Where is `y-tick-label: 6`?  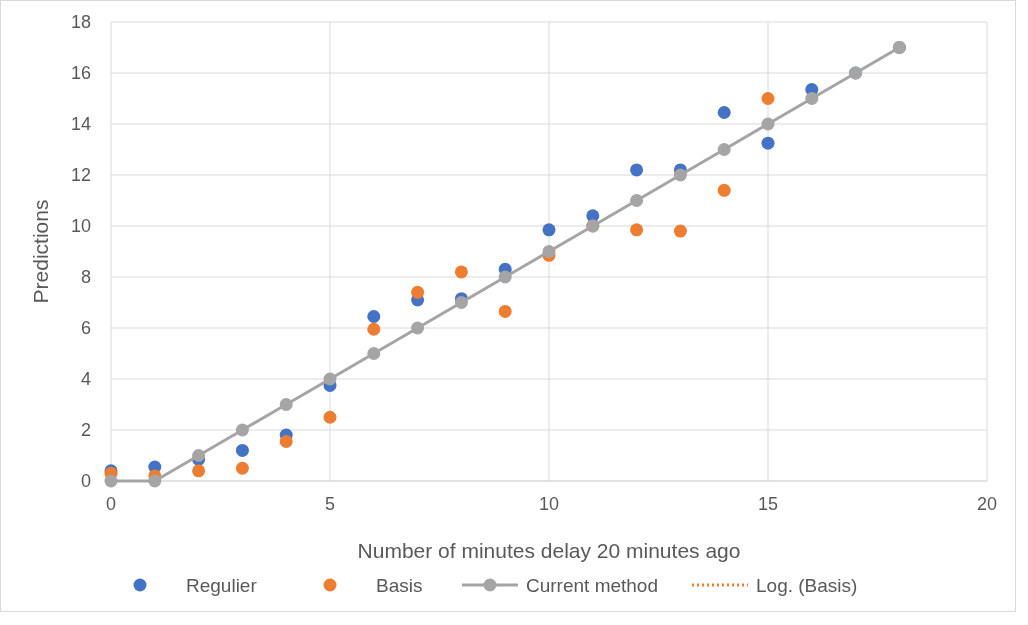 y-tick-label: 6 is located at coordinates (85, 328).